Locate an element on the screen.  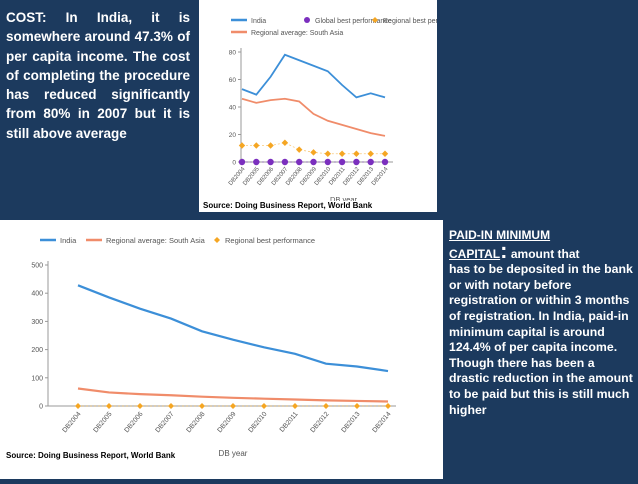
capital-xtick-label: DB2008 is located at coordinates (195, 422).